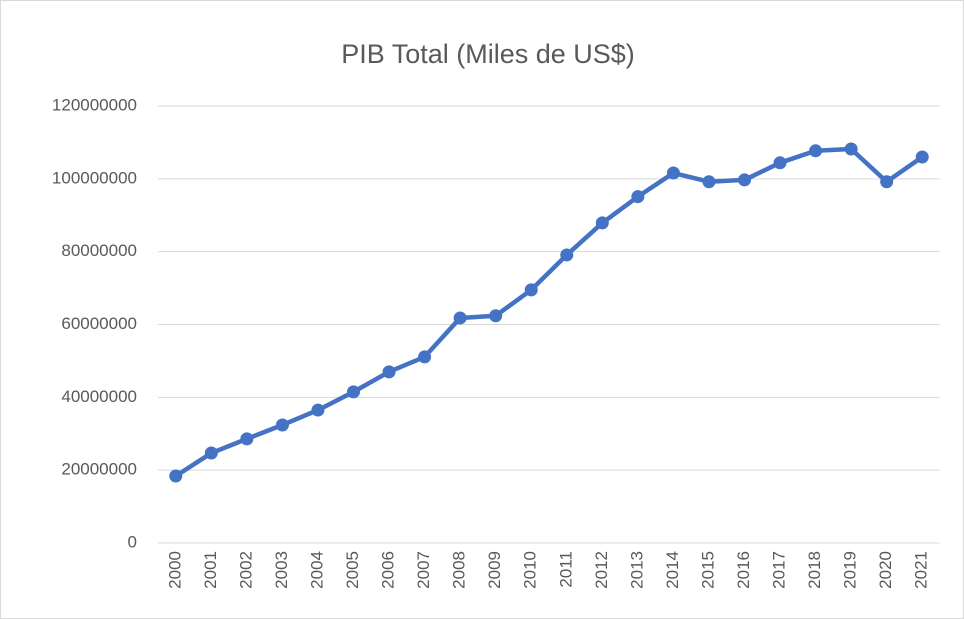  What do you see at coordinates (814, 570) in the screenshot?
I see `x-tick-label: 2018` at bounding box center [814, 570].